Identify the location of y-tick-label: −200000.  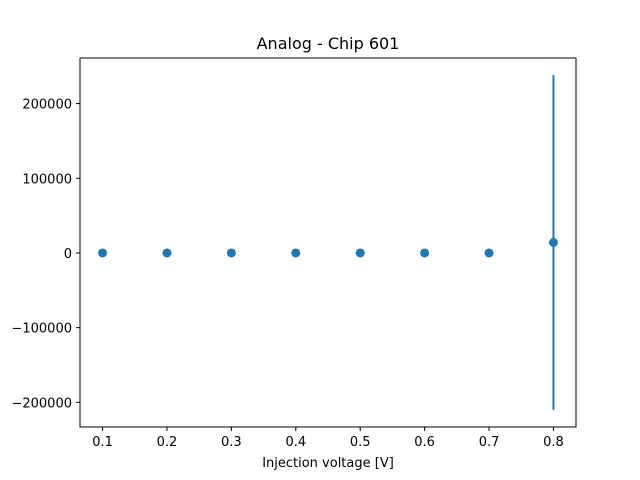
(41, 403).